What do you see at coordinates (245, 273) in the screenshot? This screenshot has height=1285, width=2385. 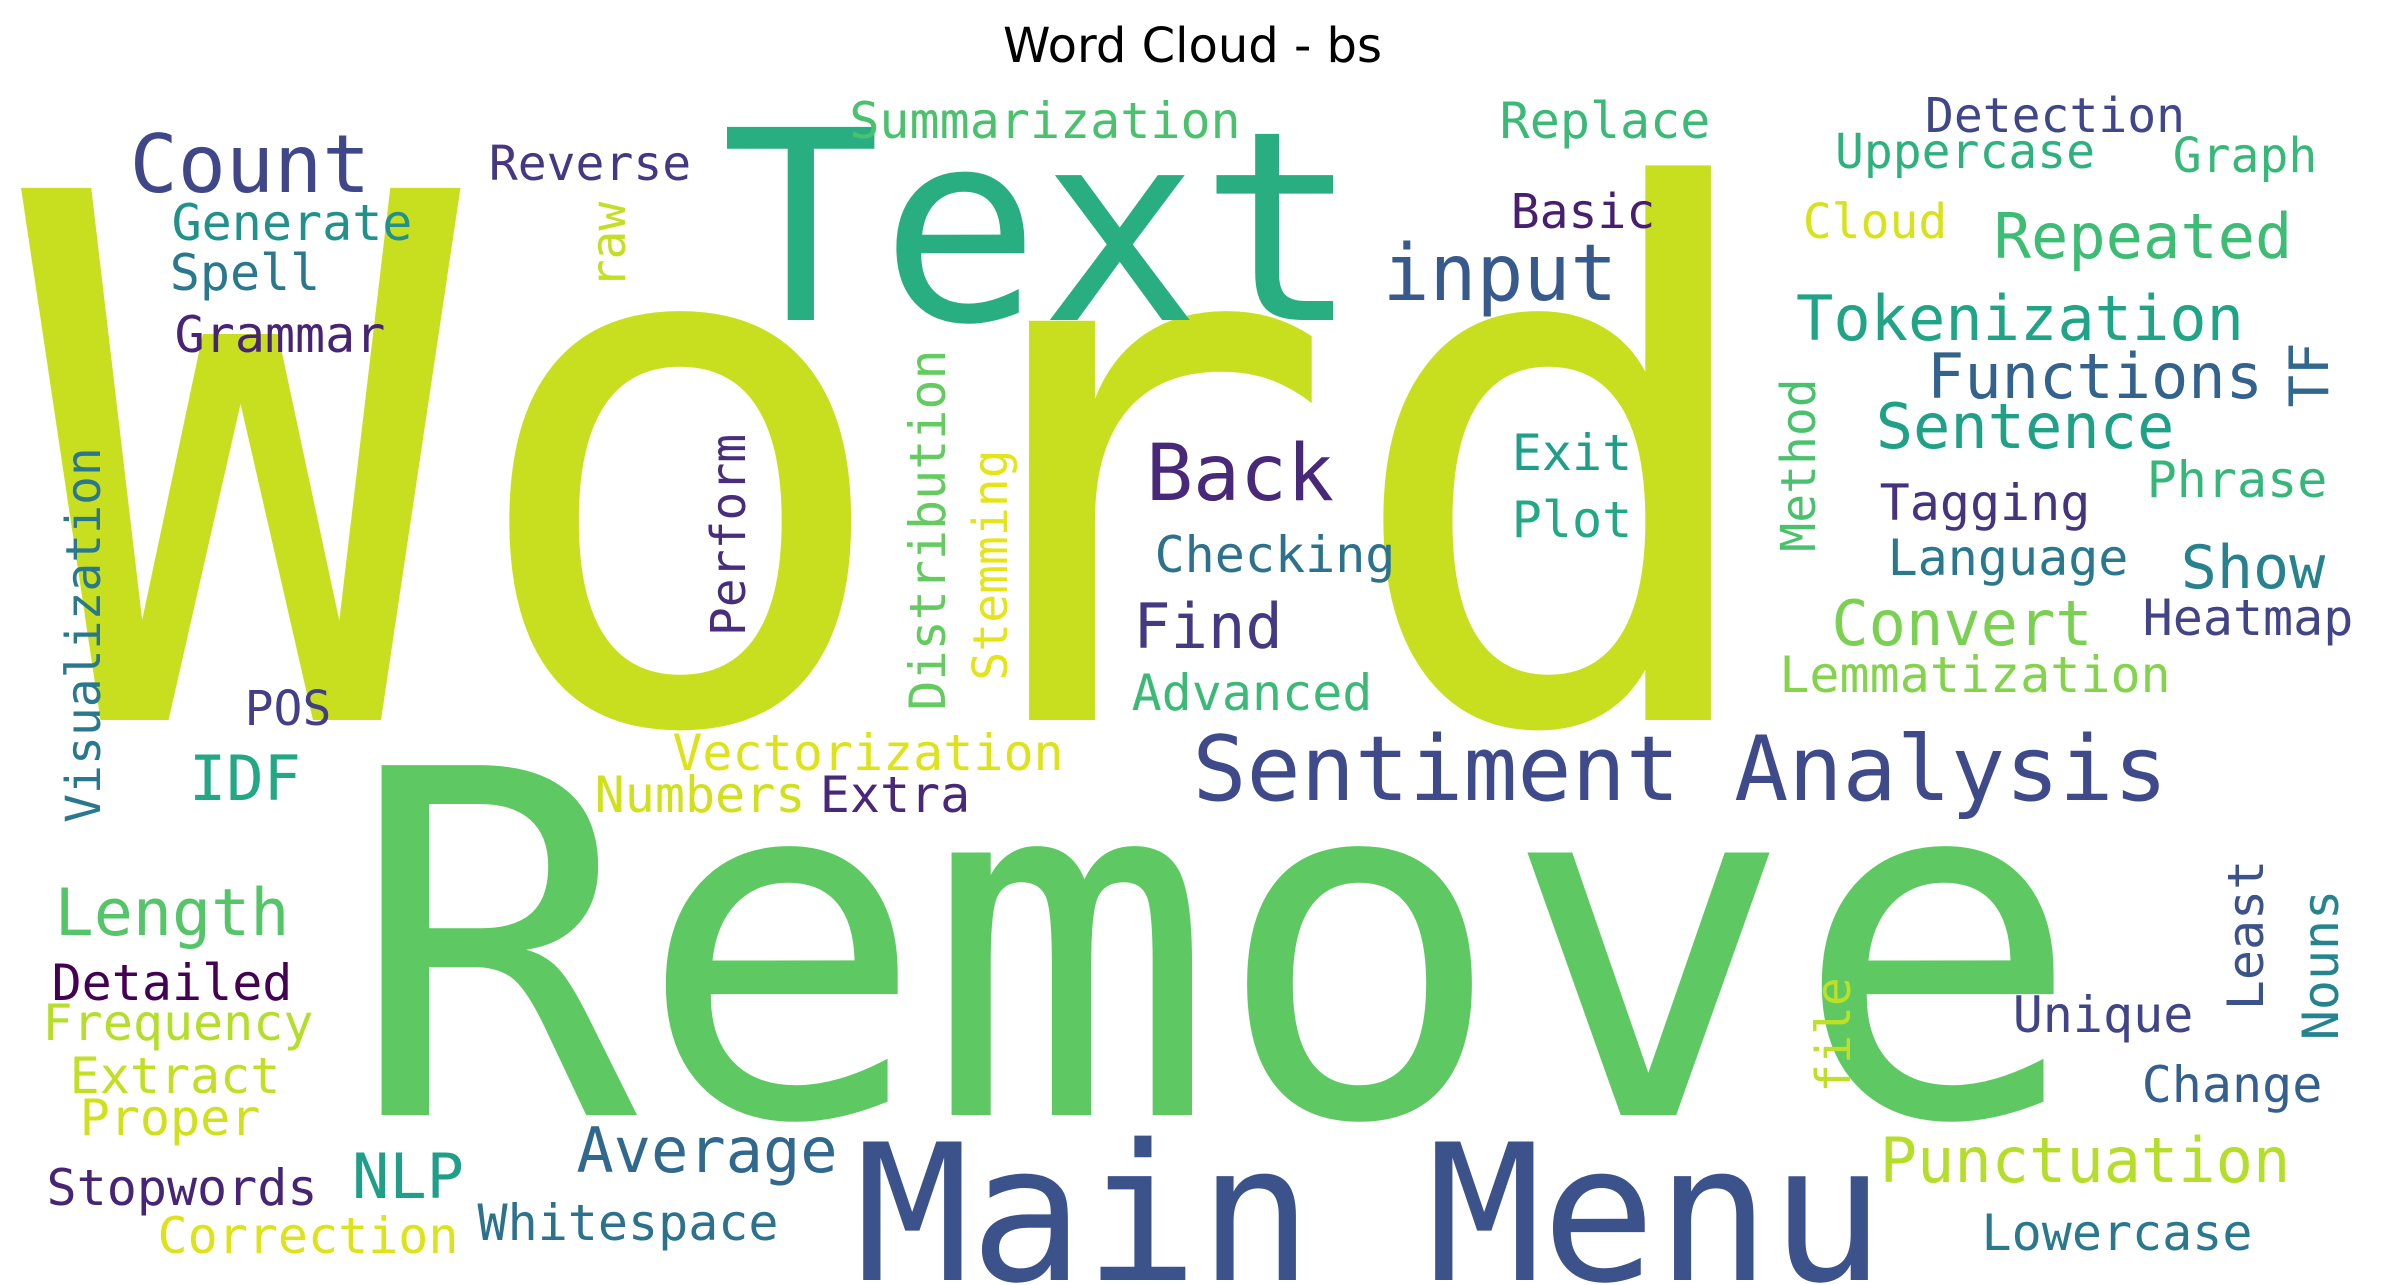 I see `word-spell: Spell` at bounding box center [245, 273].